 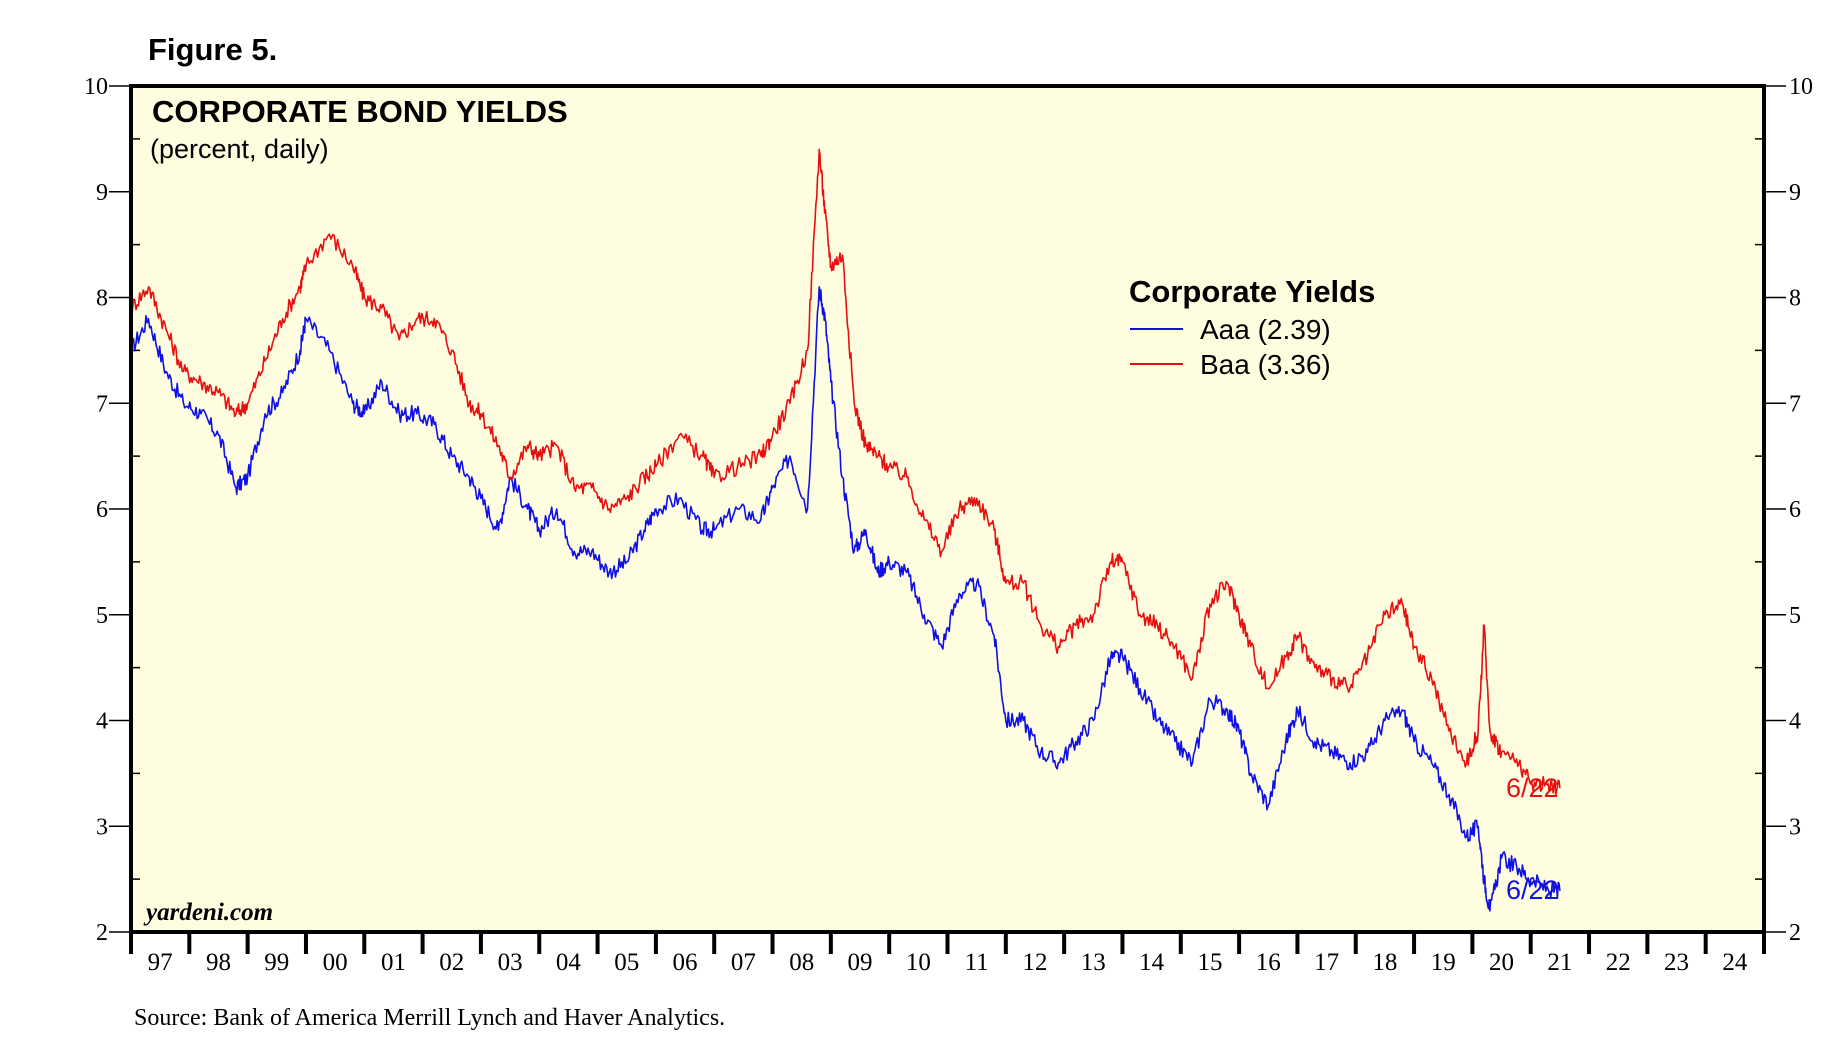 What do you see at coordinates (1618, 962) in the screenshot?
I see `x-tick-label: 22` at bounding box center [1618, 962].